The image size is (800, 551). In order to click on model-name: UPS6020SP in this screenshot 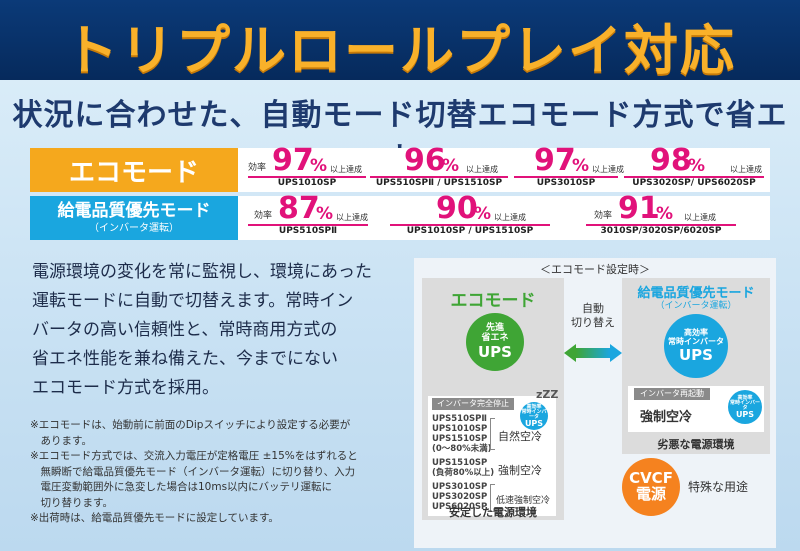, I will do `click(460, 507)`.